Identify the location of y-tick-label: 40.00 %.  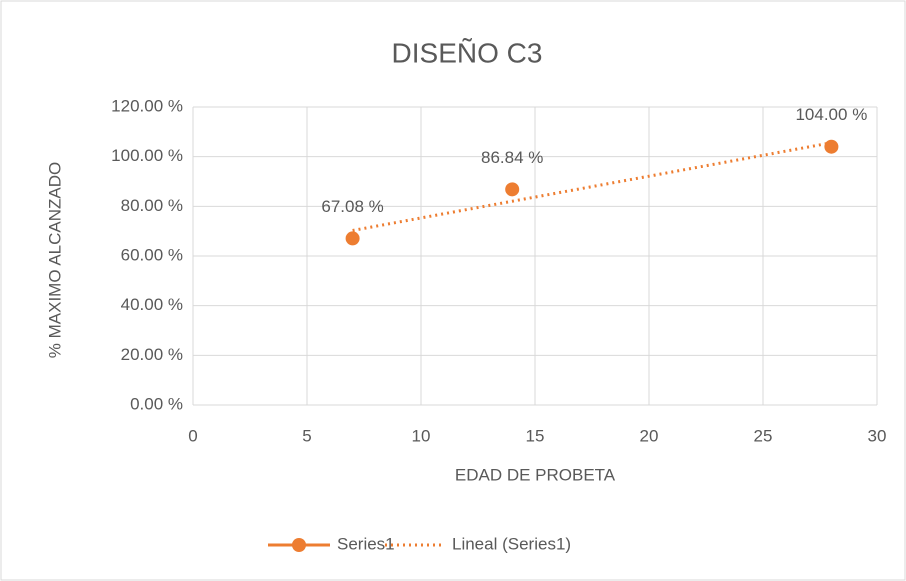
(152, 304).